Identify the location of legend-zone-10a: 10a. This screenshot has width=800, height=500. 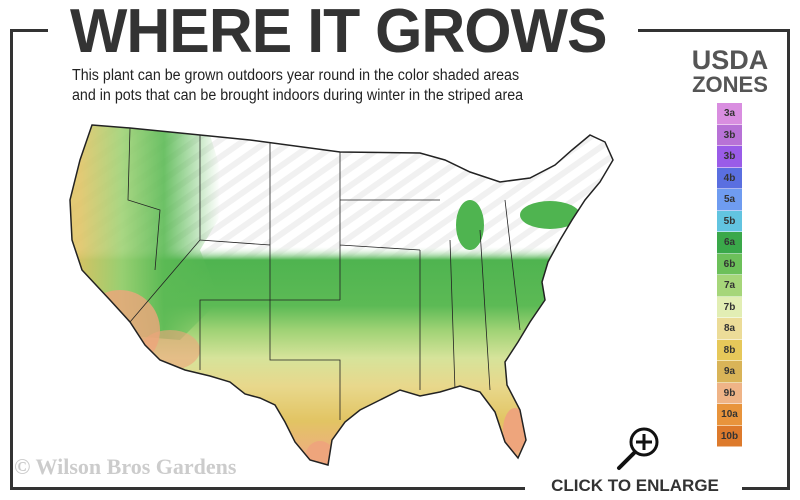
(729, 415).